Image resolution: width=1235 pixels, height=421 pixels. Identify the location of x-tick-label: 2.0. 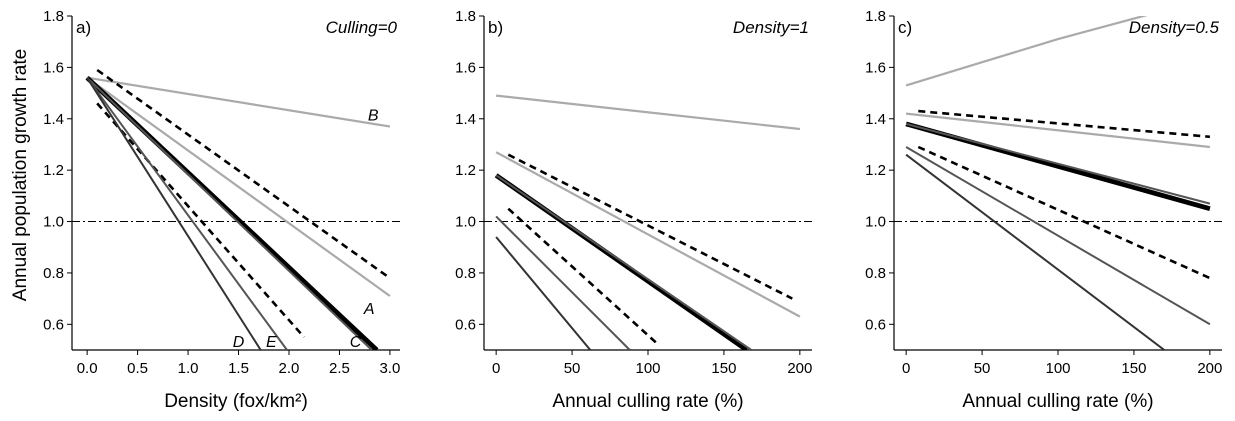
(289, 368).